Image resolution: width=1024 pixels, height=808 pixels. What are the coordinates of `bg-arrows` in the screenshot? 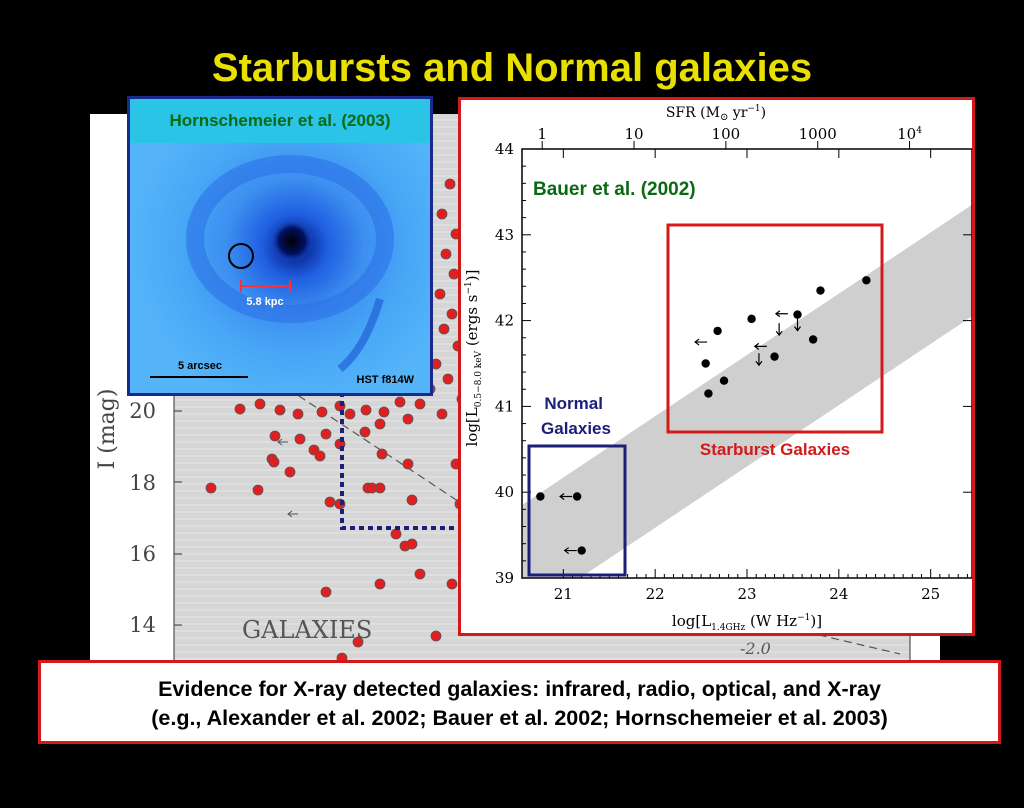 It's located at (287, 478).